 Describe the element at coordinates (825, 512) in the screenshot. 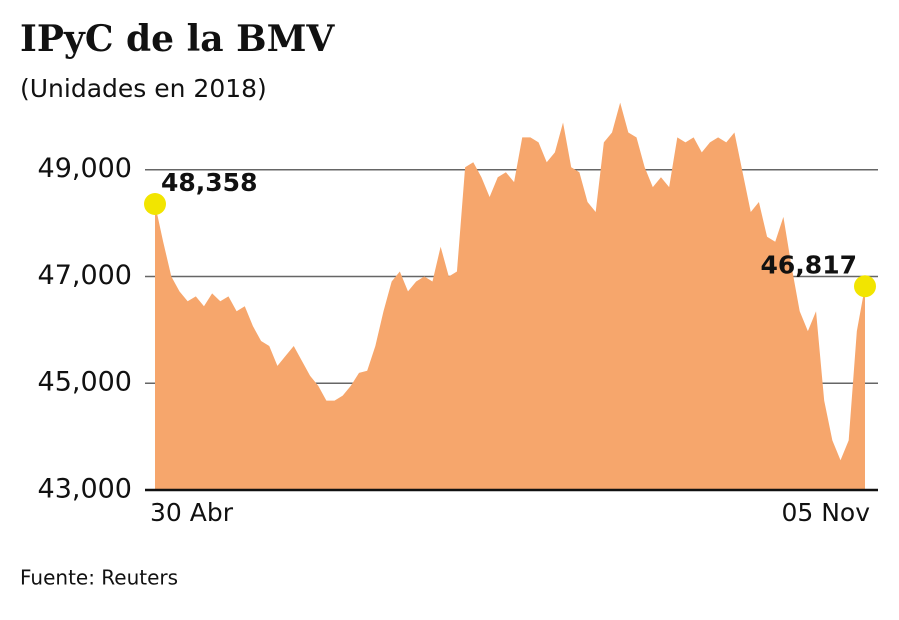

I see `x-tick-label: 05 Nov` at that location.